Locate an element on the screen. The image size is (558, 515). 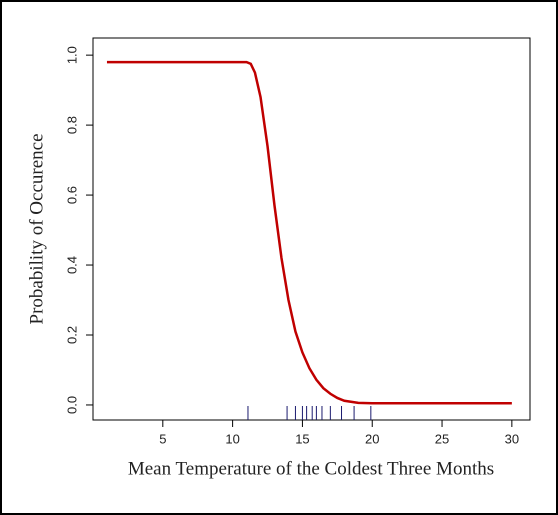
x-tick-label: 20 is located at coordinates (372, 438).